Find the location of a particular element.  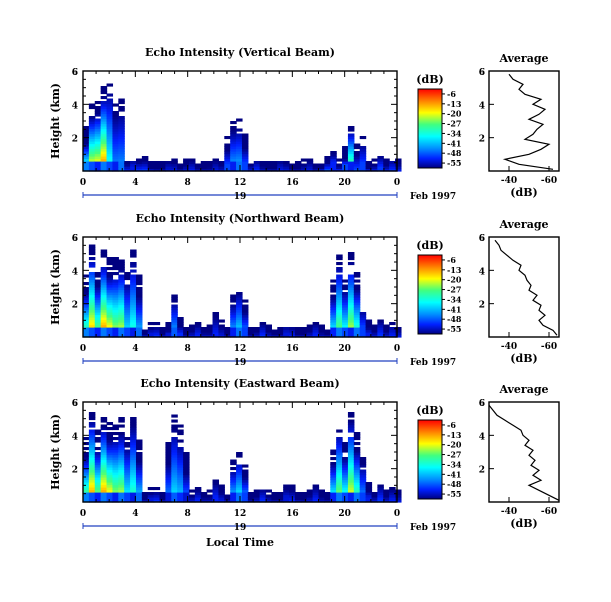

colorbar-tick-label: -55 is located at coordinates (454, 494).